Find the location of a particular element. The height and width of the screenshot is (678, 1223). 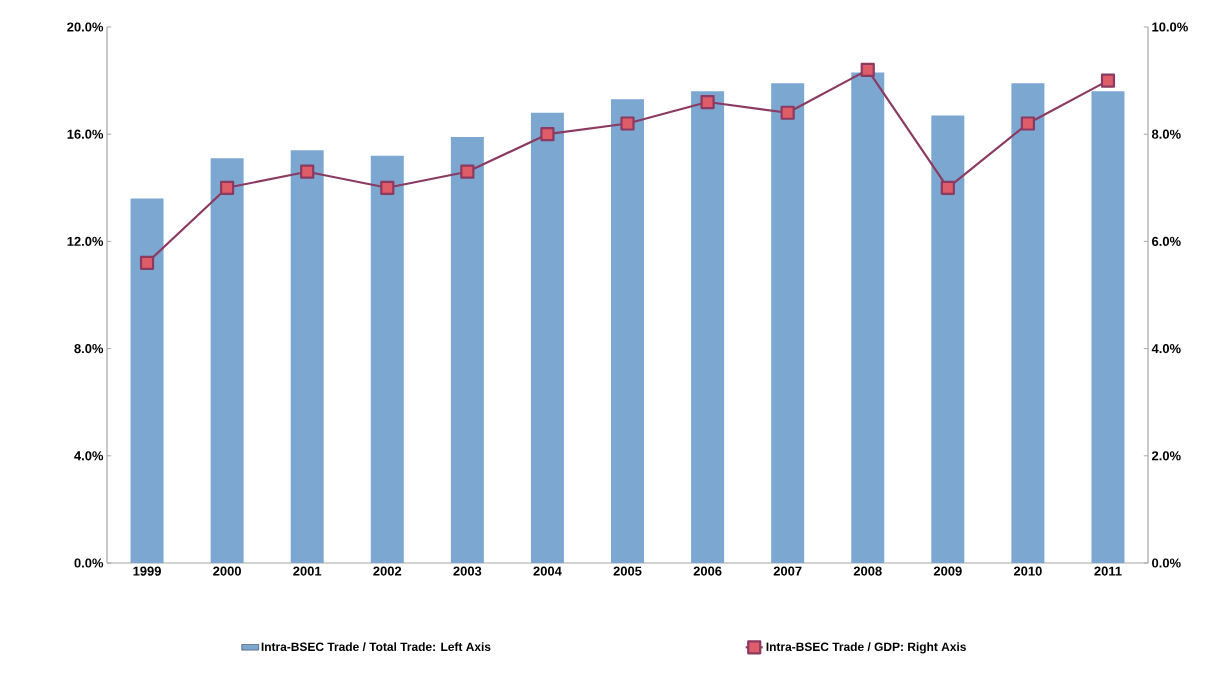

y-tick-label: 20.0% is located at coordinates (85, 27).